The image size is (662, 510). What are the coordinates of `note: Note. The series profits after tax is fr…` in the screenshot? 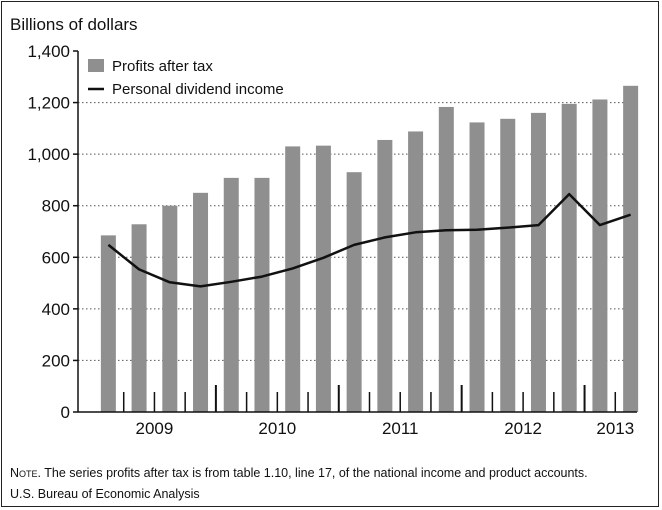 It's located at (299, 473).